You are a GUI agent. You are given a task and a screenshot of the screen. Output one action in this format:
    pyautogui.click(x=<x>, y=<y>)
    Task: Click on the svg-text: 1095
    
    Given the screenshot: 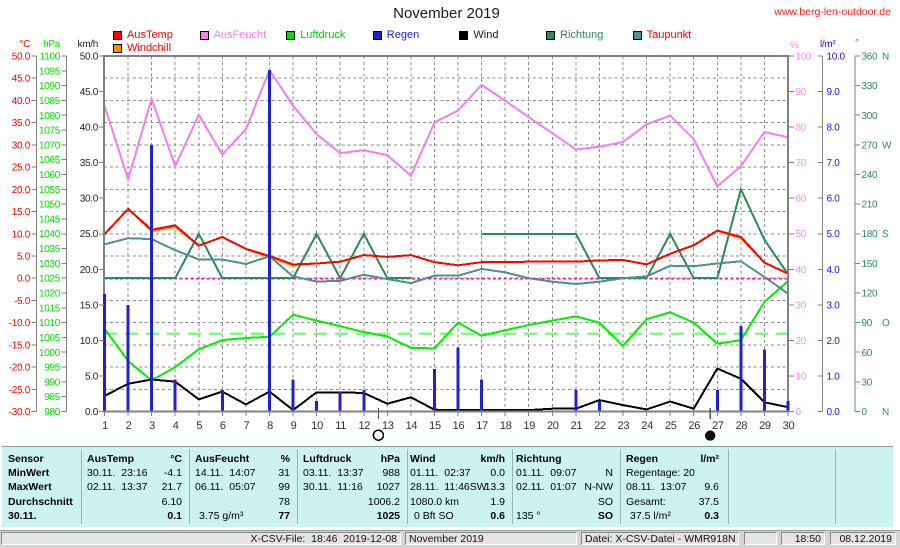 What is the action you would take?
    pyautogui.click(x=50, y=71)
    